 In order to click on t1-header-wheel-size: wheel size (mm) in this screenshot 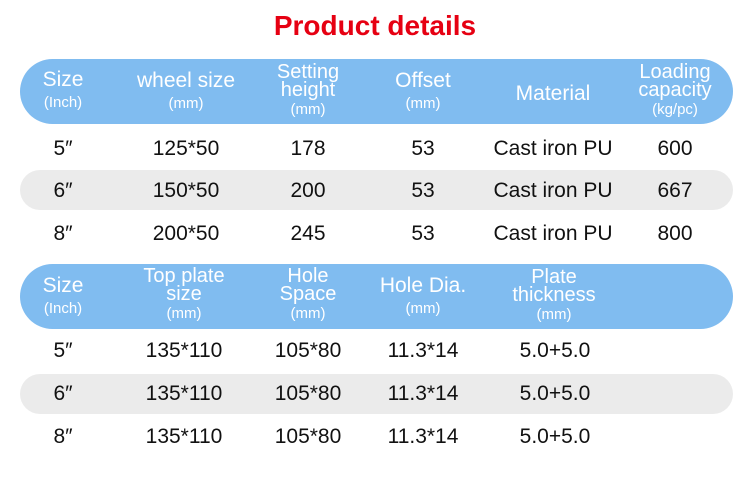, I will do `click(186, 90)`.